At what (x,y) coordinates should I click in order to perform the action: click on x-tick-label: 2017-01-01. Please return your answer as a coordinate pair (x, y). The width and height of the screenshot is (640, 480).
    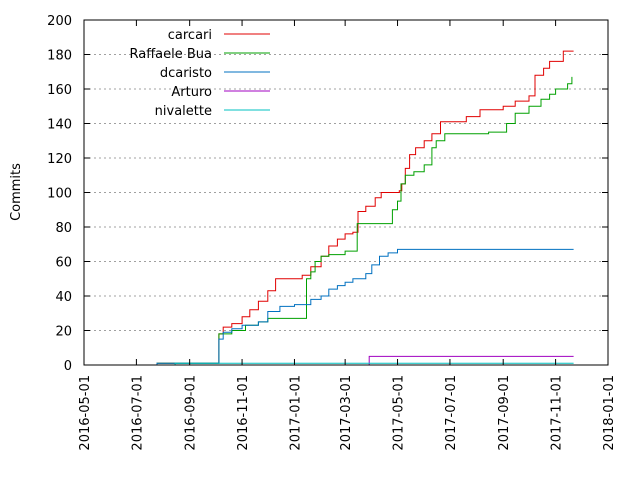
    Looking at the image, I should click on (295, 413).